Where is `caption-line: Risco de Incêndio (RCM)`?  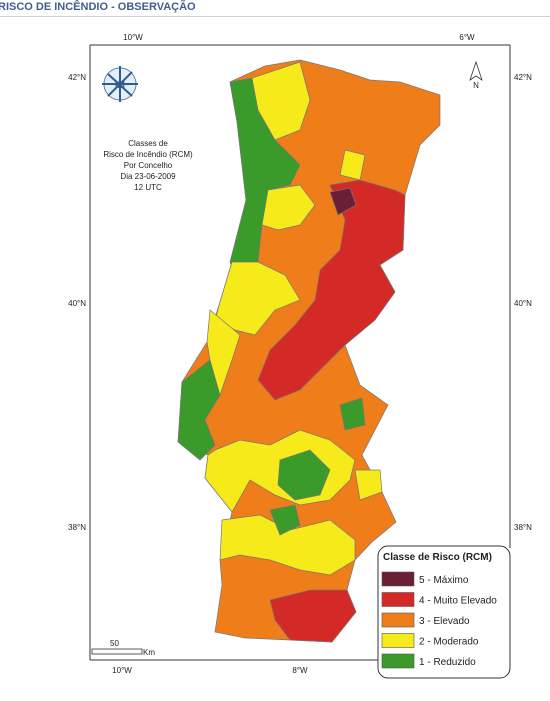 caption-line: Risco de Incêndio (RCM) is located at coordinates (148, 154).